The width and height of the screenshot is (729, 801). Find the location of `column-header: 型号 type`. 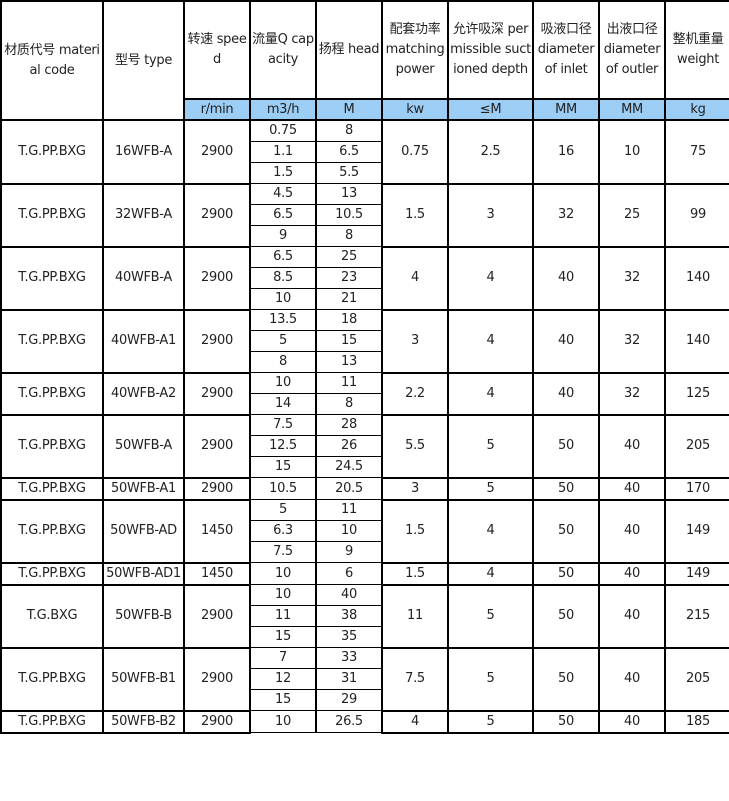

column-header: 型号 type is located at coordinates (143, 60).